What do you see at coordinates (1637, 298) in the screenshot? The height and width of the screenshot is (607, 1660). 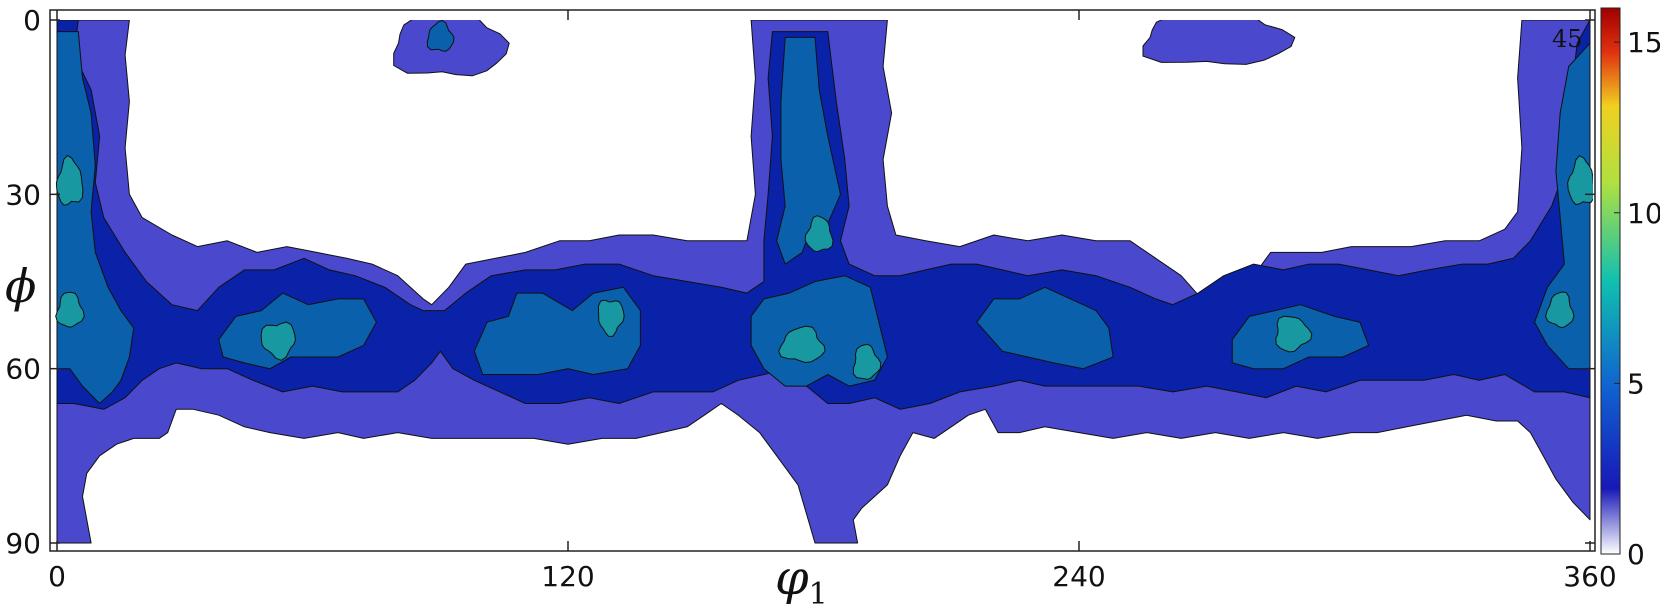 I see `colorbar-axis: 0 5 10 15` at bounding box center [1637, 298].